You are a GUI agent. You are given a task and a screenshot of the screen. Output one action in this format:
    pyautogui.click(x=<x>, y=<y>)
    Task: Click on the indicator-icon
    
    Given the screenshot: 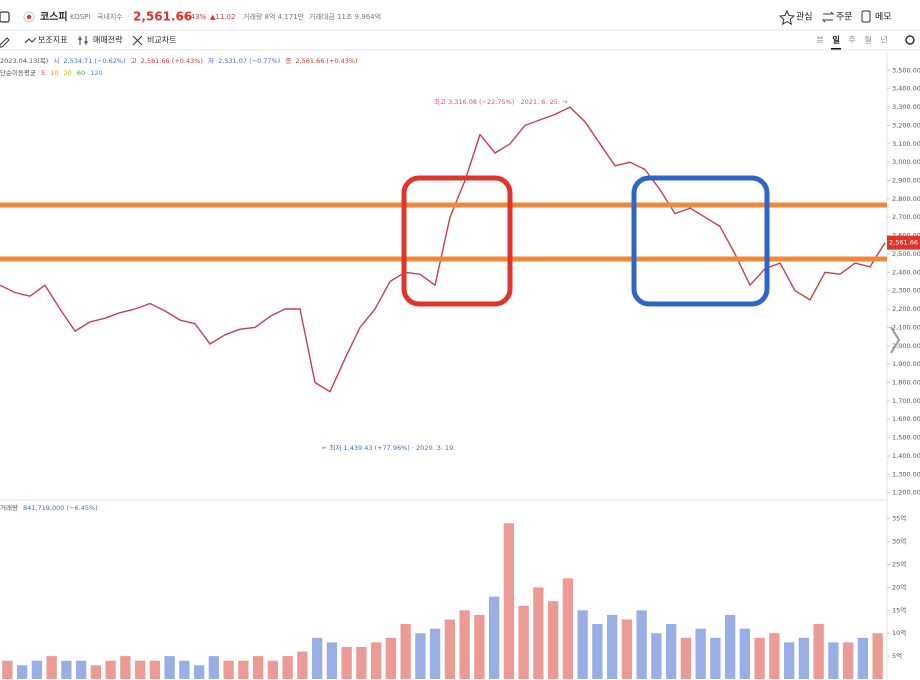 What is the action you would take?
    pyautogui.click(x=30, y=40)
    